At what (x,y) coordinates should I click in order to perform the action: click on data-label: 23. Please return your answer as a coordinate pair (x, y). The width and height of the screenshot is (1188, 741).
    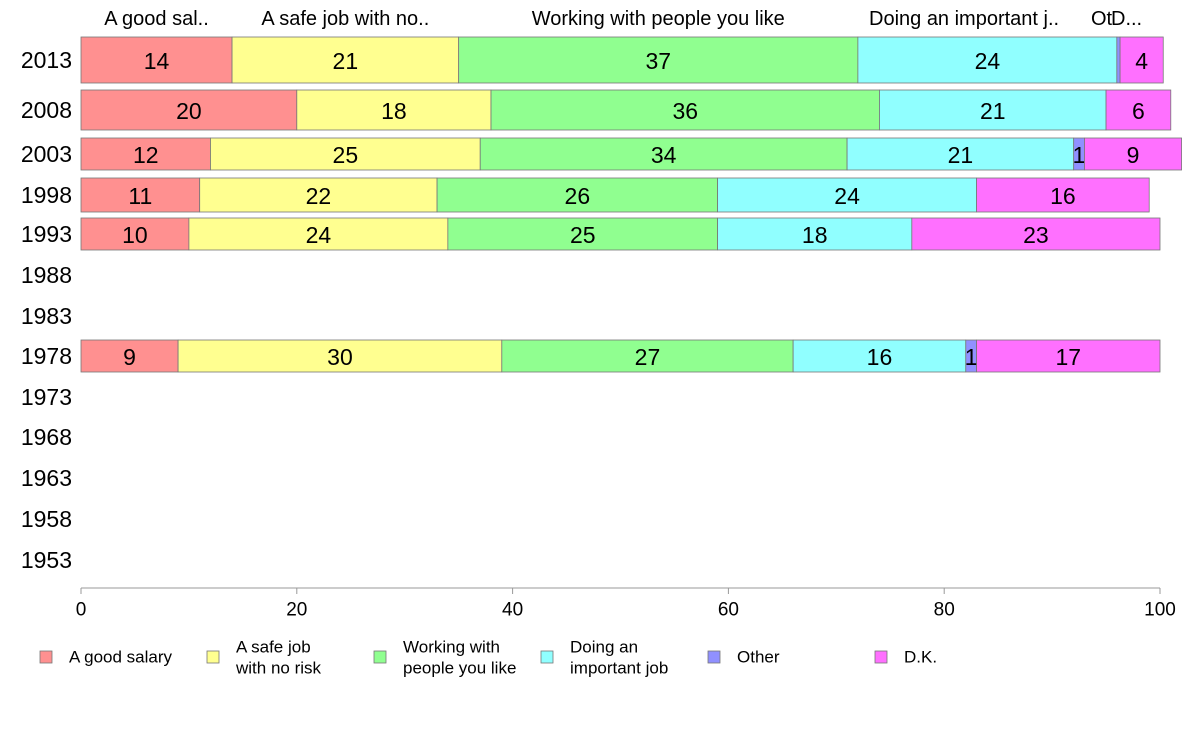
    Looking at the image, I should click on (1036, 235).